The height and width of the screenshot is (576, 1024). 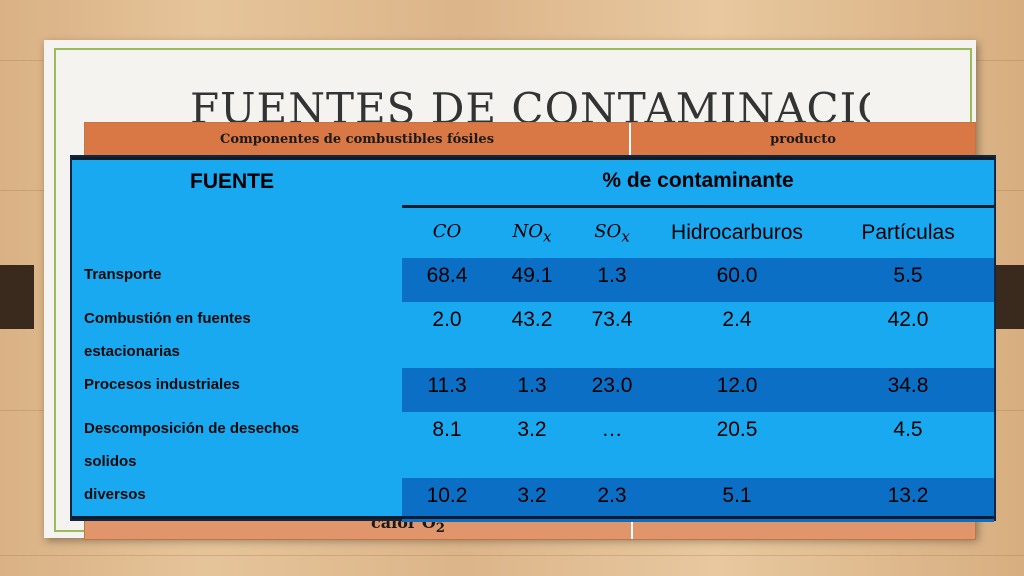 I want to click on row-source: Descomposición de desechos solidos, so click(x=237, y=445).